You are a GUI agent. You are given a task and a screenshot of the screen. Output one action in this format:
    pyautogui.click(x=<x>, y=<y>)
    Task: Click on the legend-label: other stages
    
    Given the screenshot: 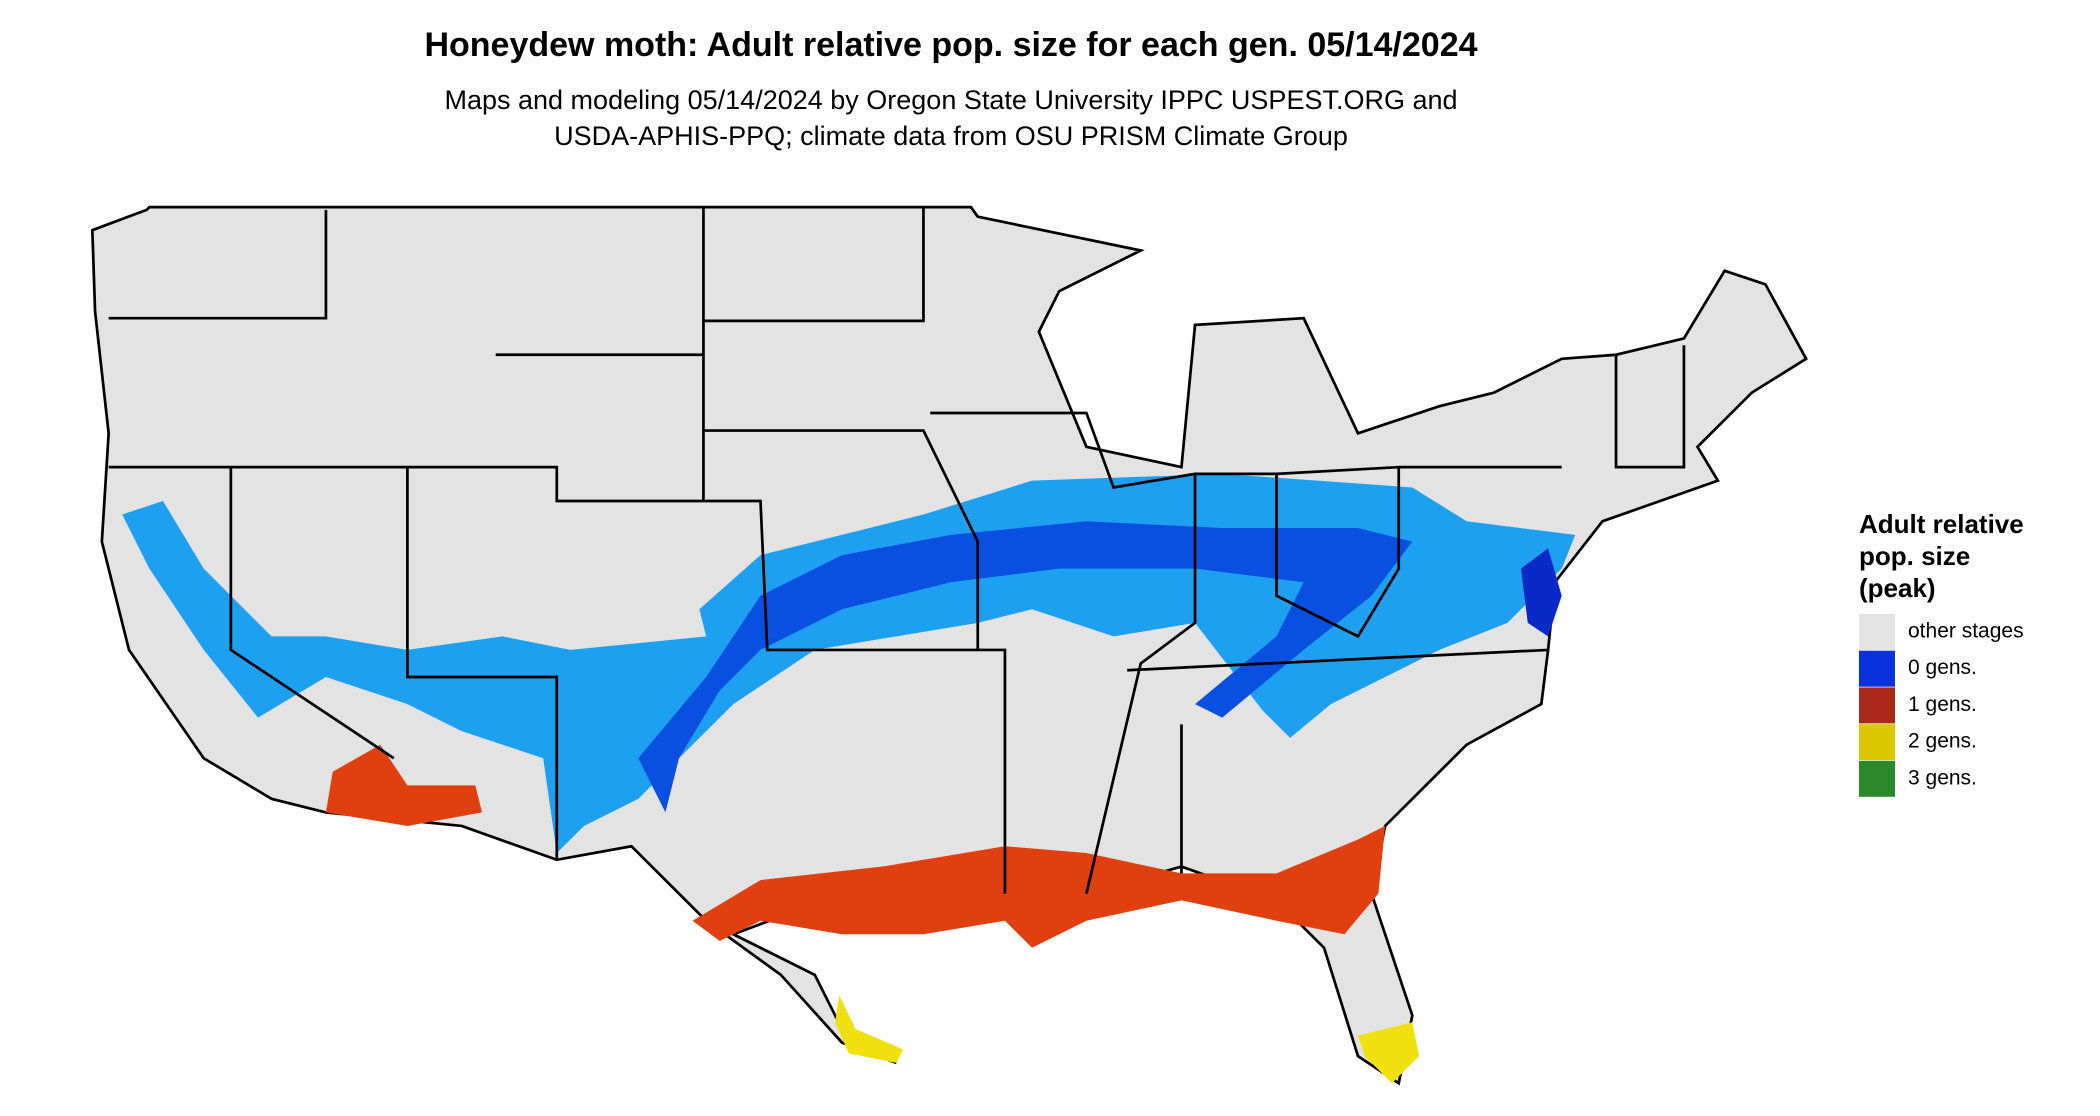 What is the action you would take?
    pyautogui.click(x=1966, y=631)
    